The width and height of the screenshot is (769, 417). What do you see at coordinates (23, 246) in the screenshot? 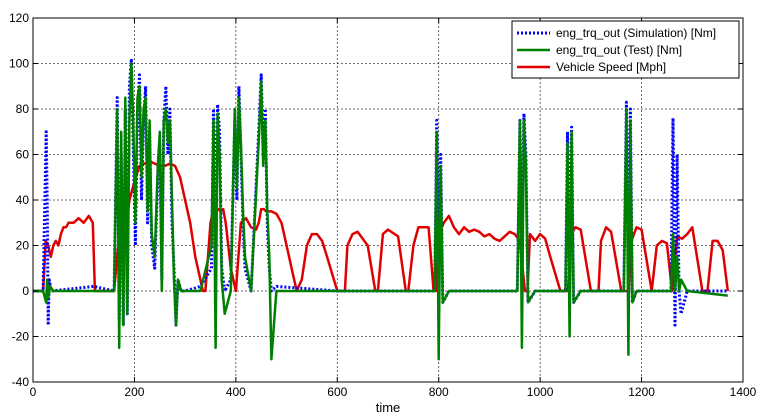
I see `y-tick-label-3: 20` at bounding box center [23, 246].